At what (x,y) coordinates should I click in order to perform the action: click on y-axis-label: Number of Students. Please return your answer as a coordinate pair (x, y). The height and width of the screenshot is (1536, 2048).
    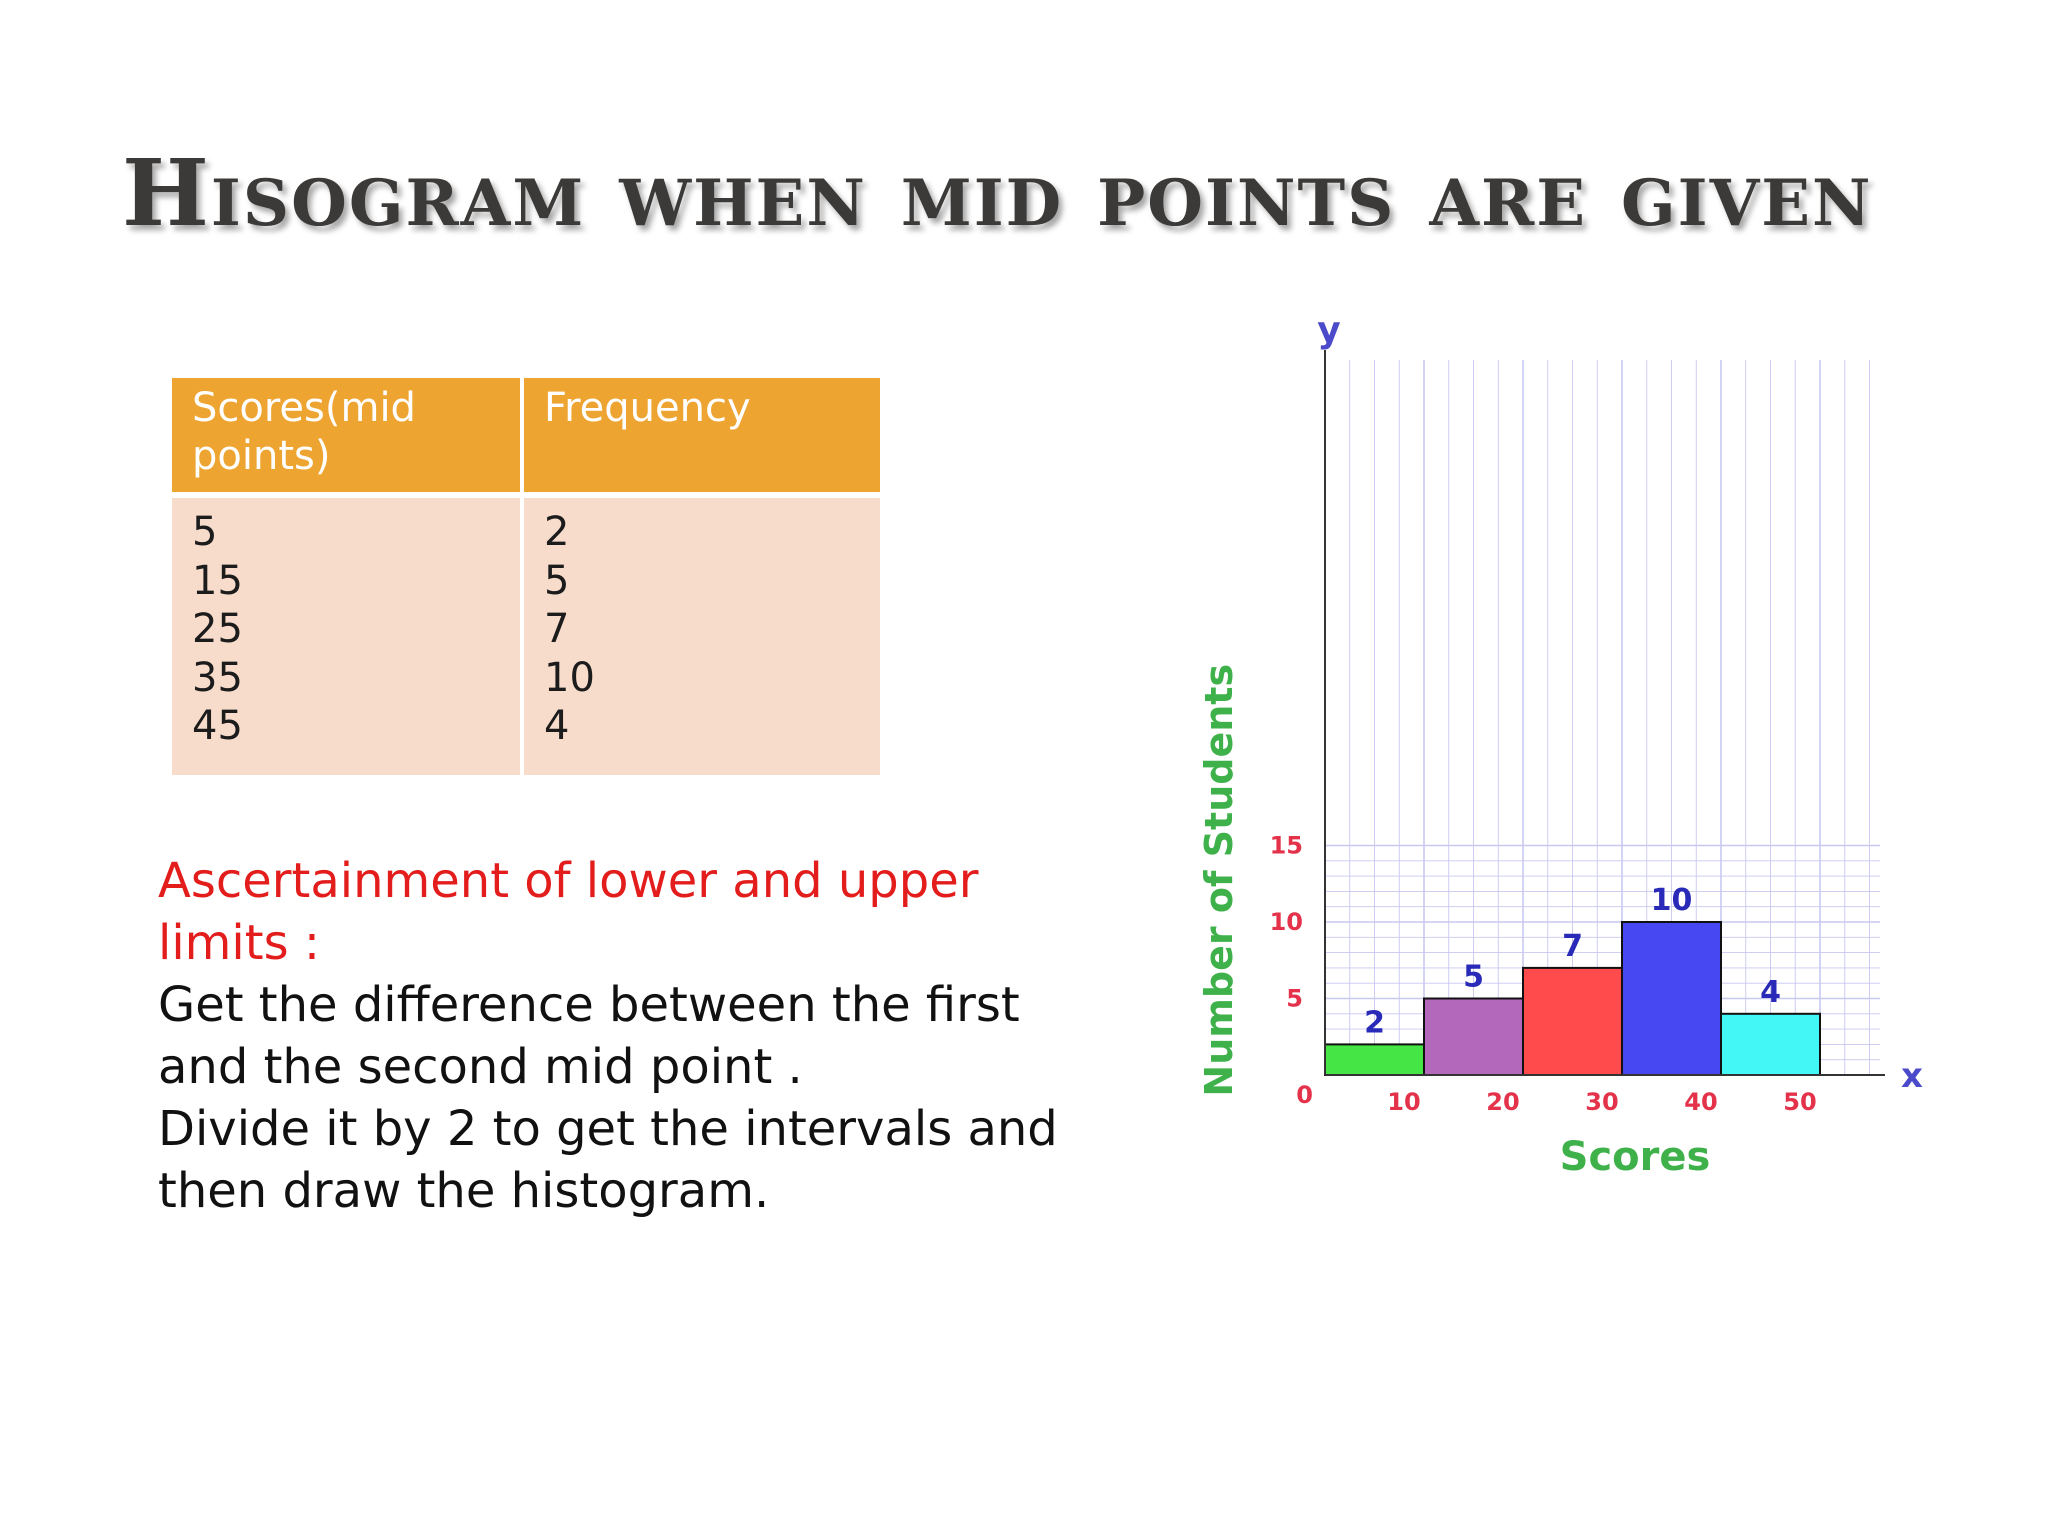
    Looking at the image, I should click on (1219, 880).